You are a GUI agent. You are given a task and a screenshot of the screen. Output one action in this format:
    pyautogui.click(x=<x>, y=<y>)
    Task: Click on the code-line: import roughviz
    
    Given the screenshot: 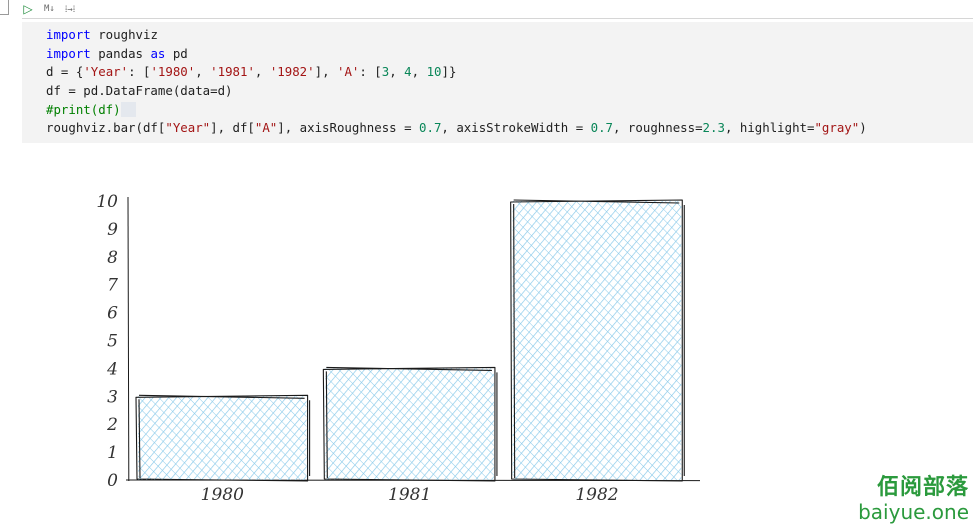 What is the action you would take?
    pyautogui.click(x=456, y=35)
    